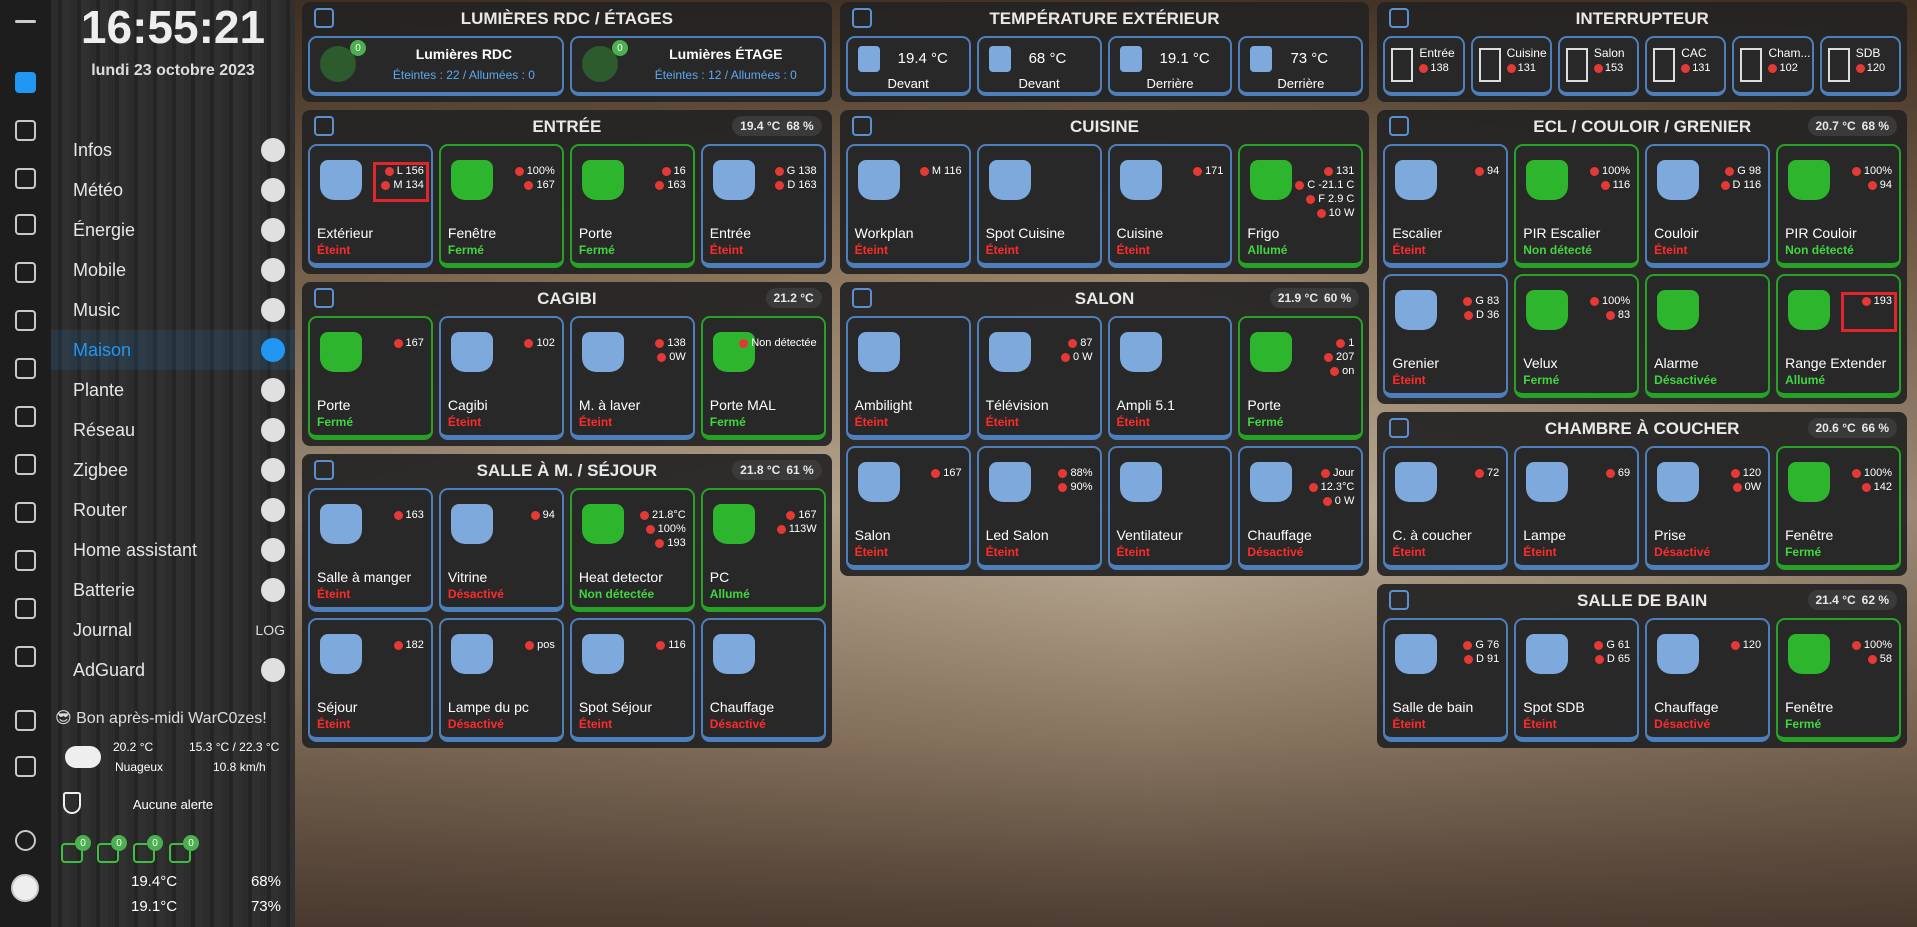 The image size is (1917, 927). I want to click on top-card: Salon 153, so click(1598, 66).